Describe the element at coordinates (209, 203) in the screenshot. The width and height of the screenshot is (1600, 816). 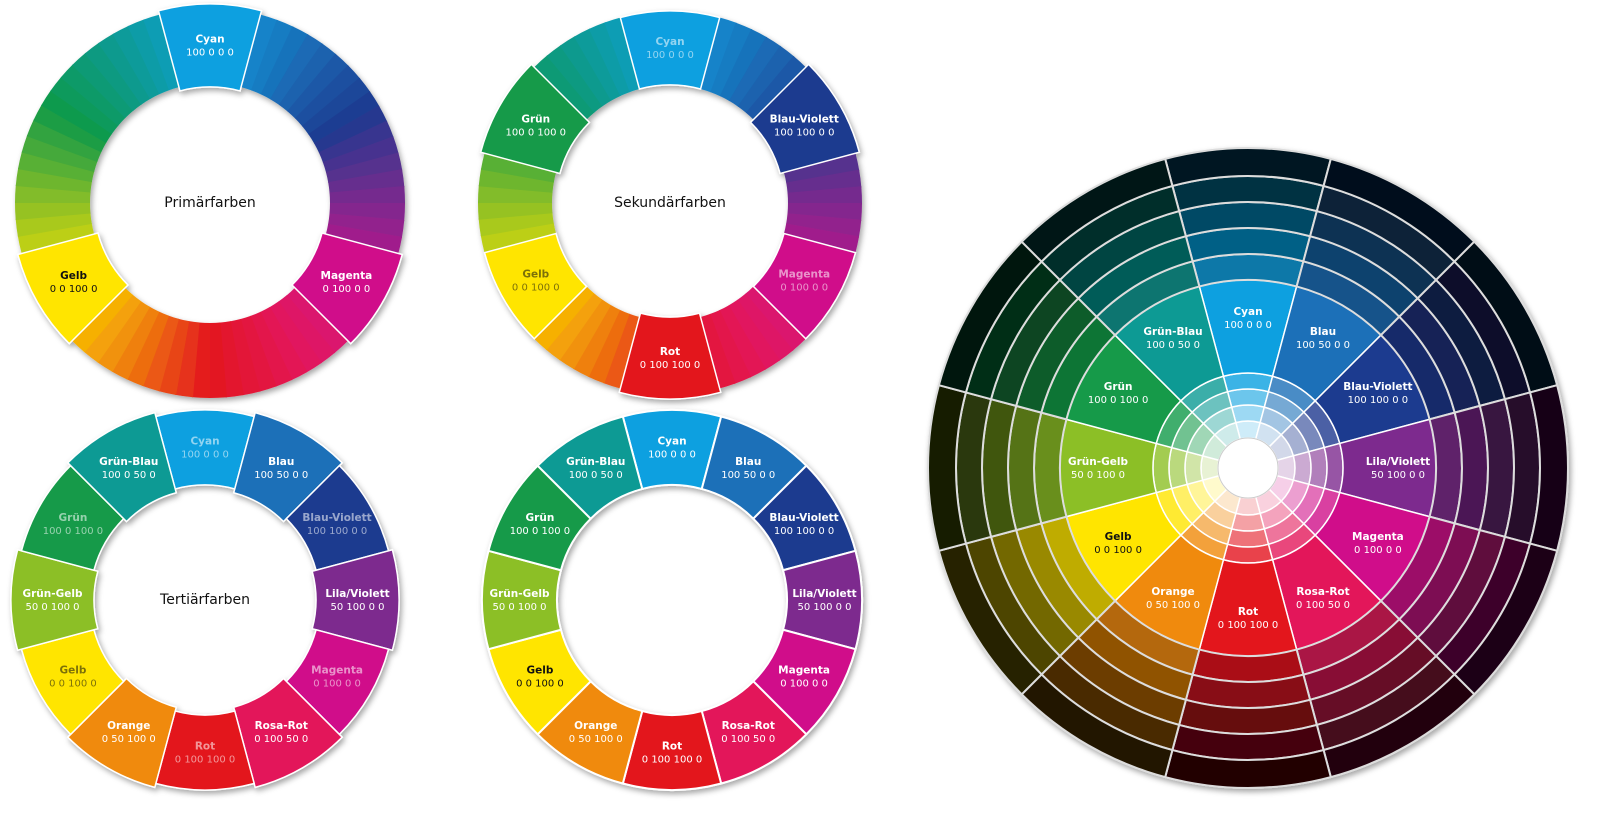
I see `wheel-title: Primärfarben` at that location.